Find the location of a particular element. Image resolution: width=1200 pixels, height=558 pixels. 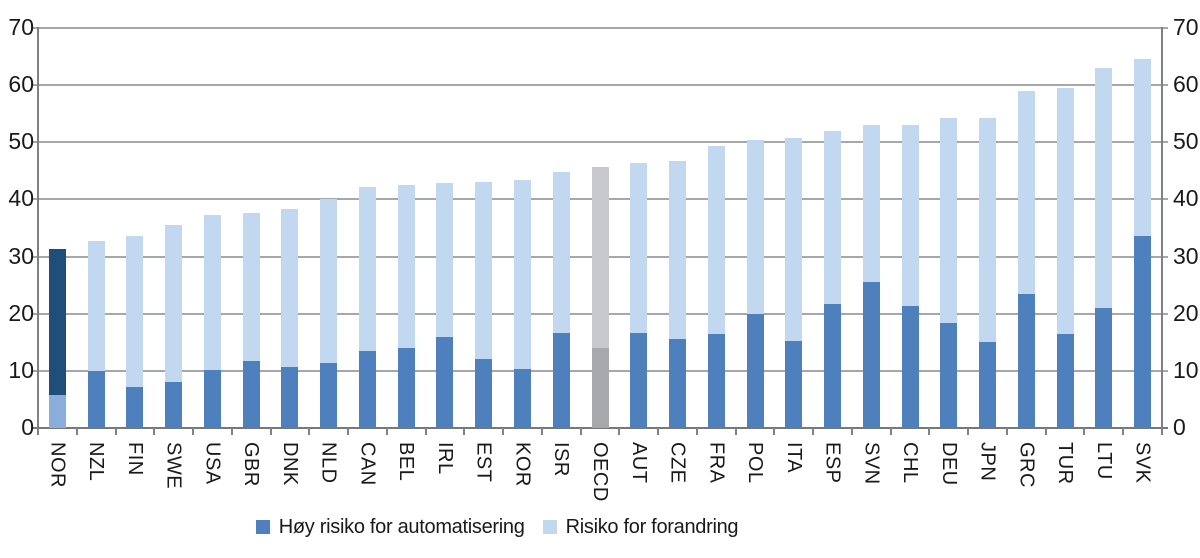

x-label-nld: NLD is located at coordinates (328, 463).